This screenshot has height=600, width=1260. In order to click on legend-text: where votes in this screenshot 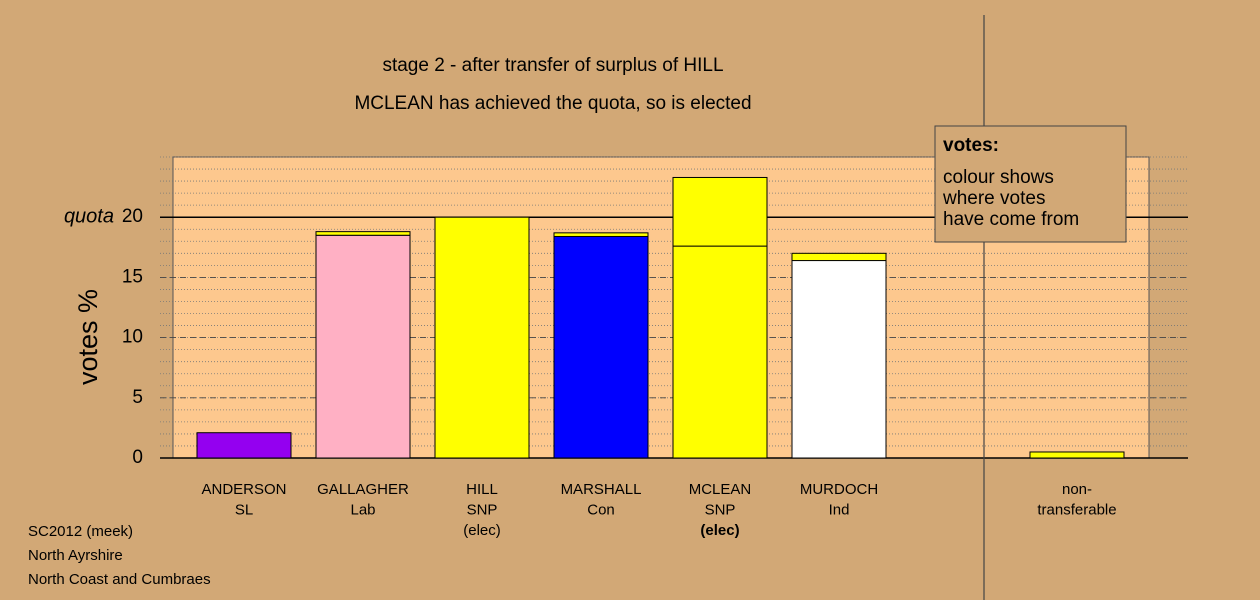, I will do `click(993, 198)`.